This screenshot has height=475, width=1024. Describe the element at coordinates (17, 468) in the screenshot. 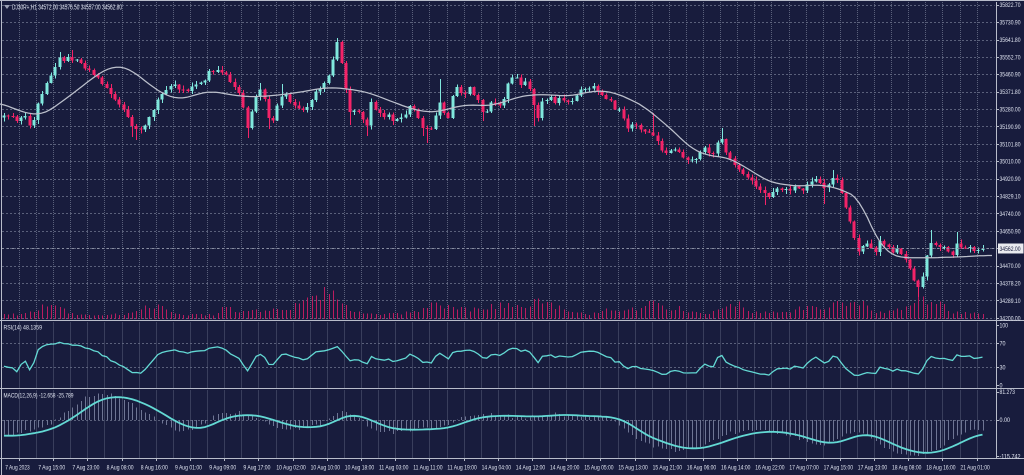

I see `svg-text: 7 Aug 2023` at that location.